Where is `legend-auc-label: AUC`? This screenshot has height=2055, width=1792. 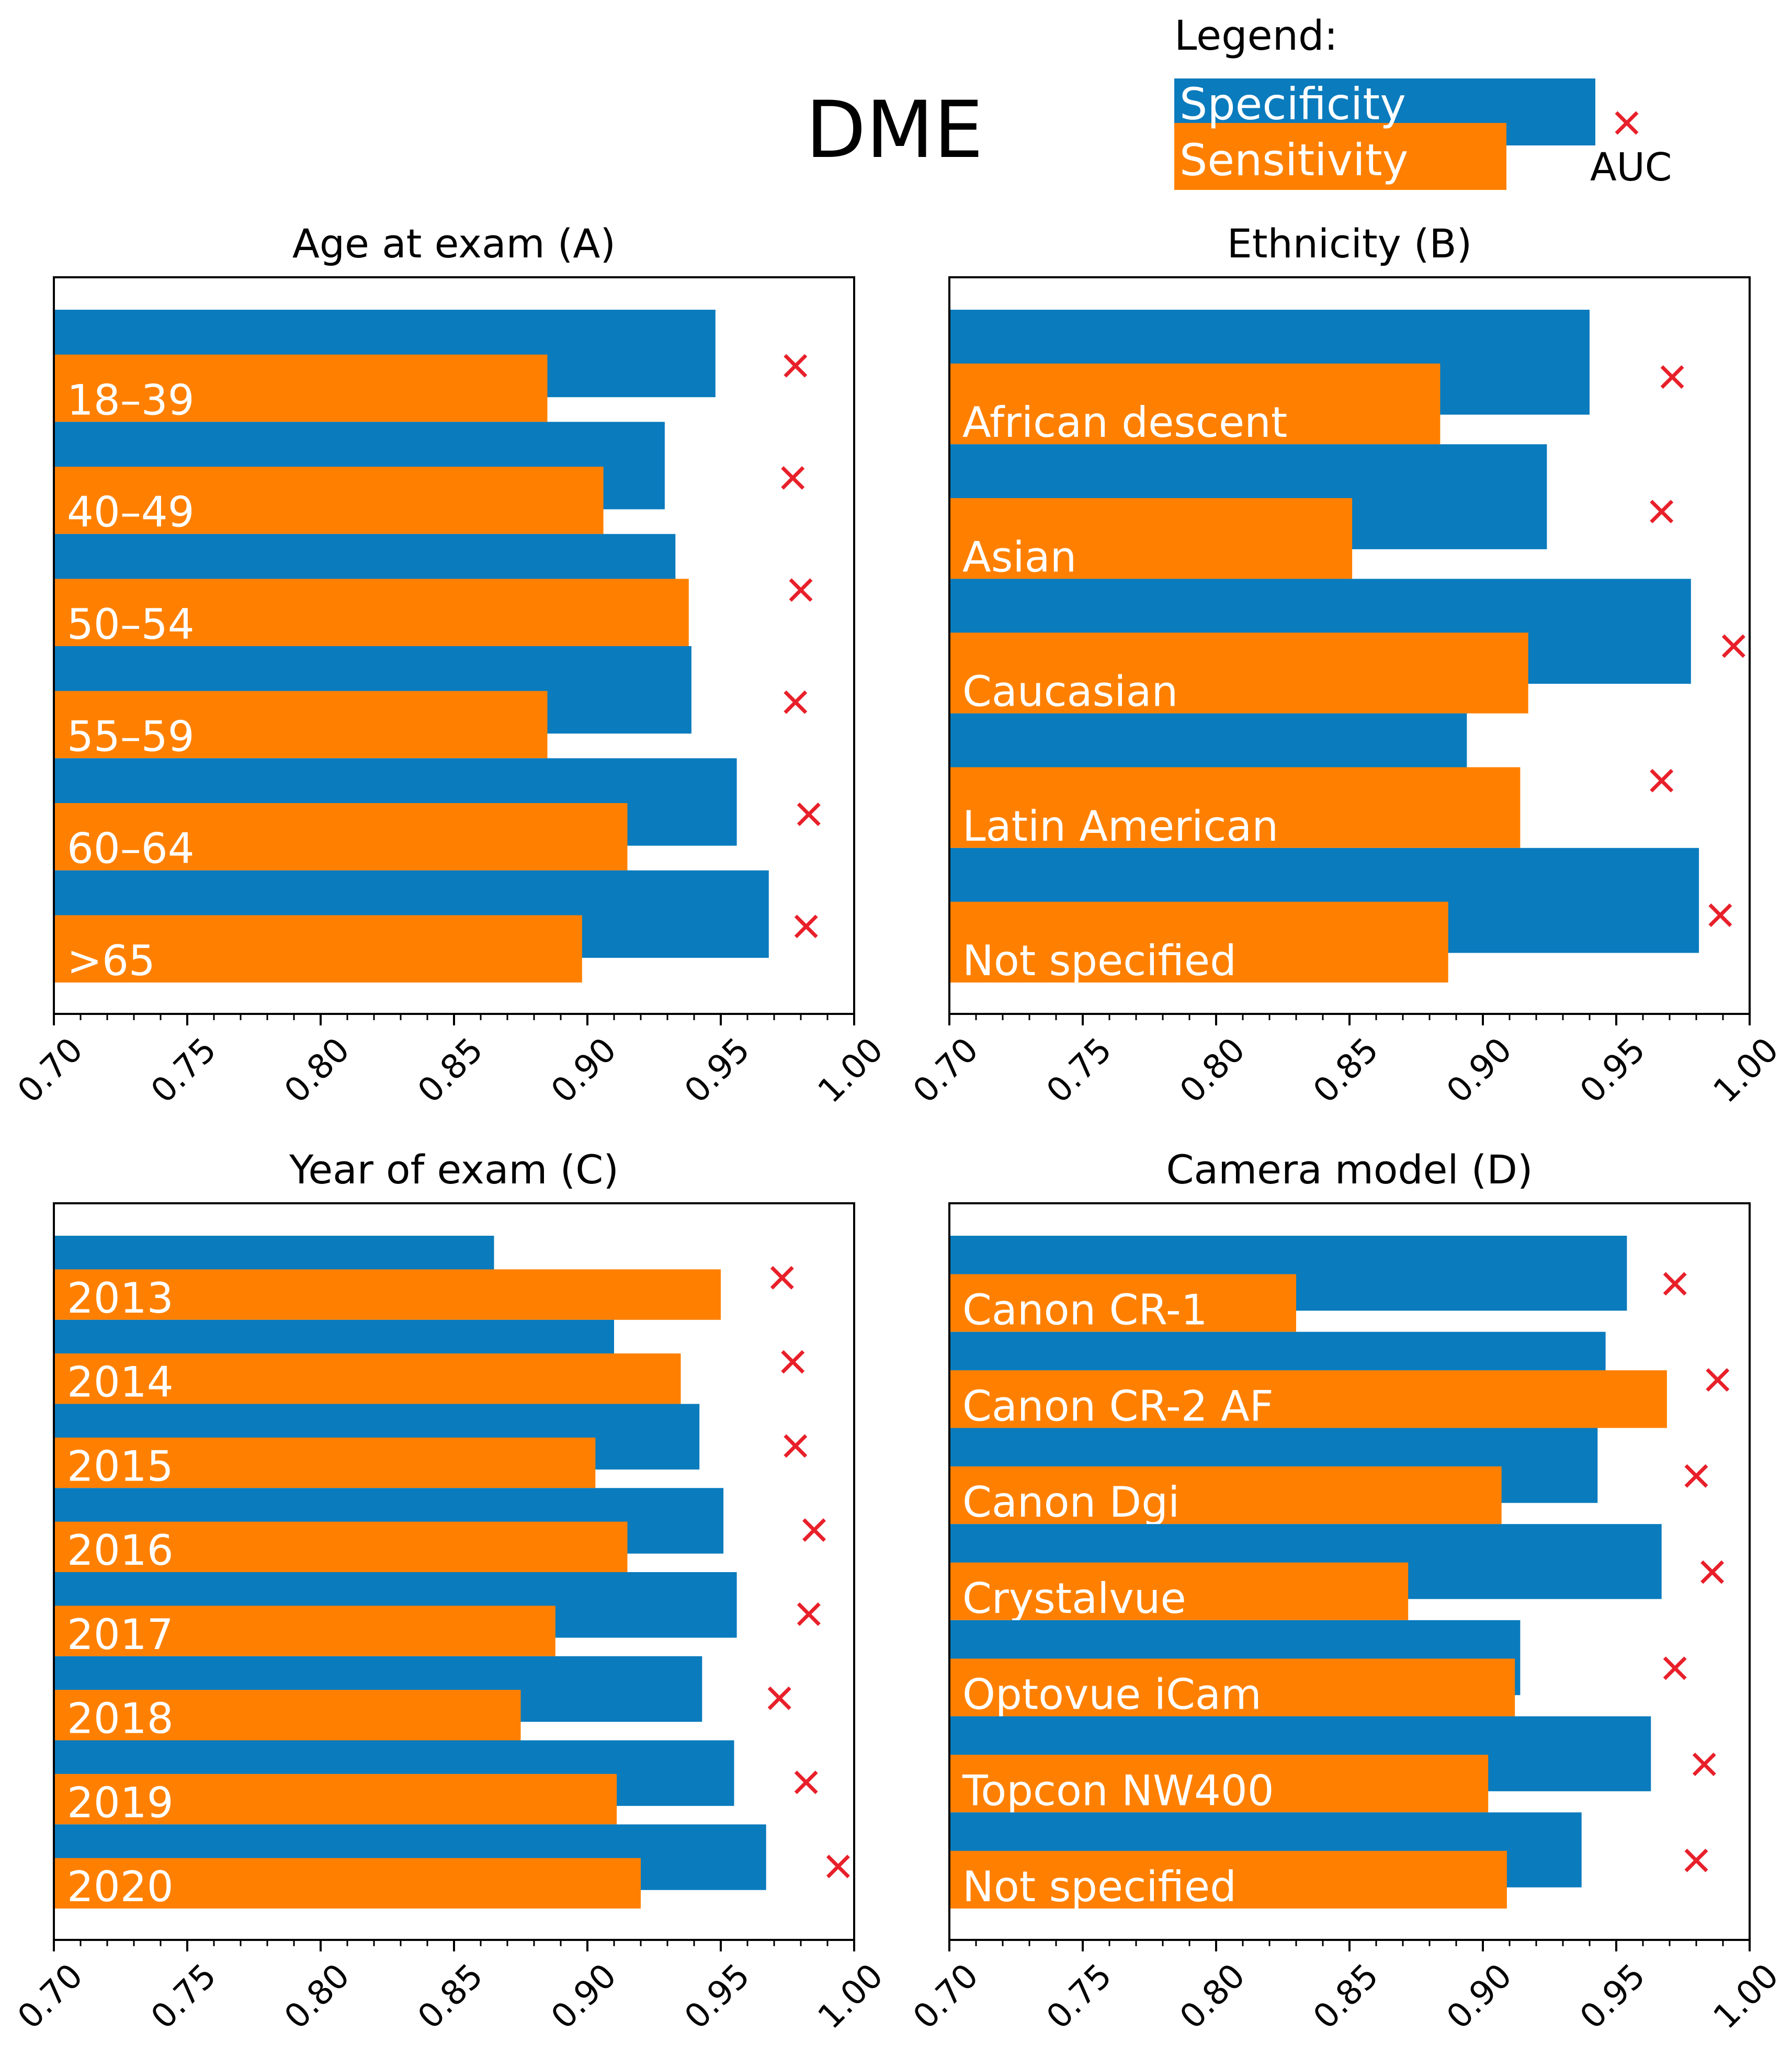
legend-auc-label: AUC is located at coordinates (1631, 167).